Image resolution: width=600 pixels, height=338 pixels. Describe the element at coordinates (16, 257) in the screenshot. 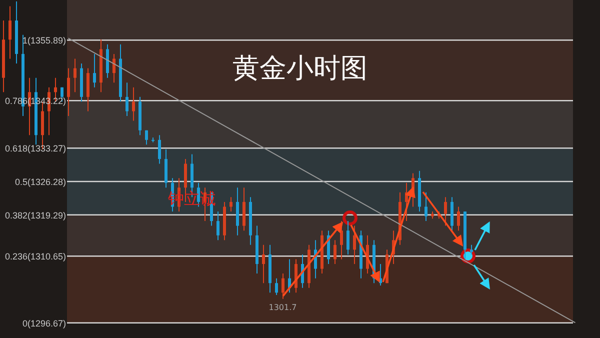

I see `annotation: 0.236` at that location.